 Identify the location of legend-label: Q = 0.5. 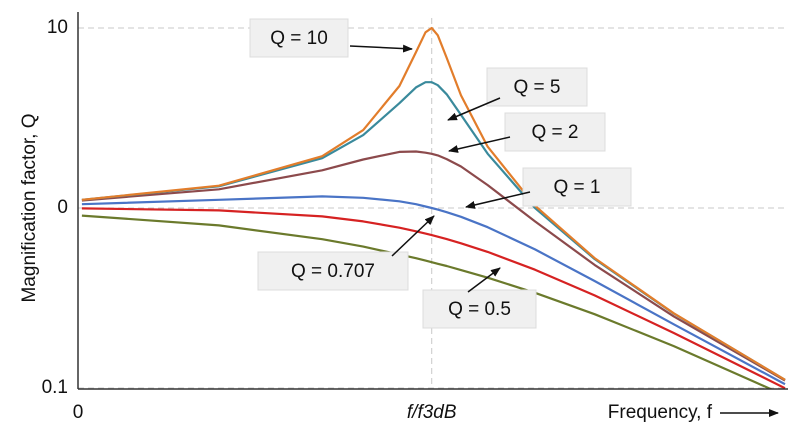
(479, 309).